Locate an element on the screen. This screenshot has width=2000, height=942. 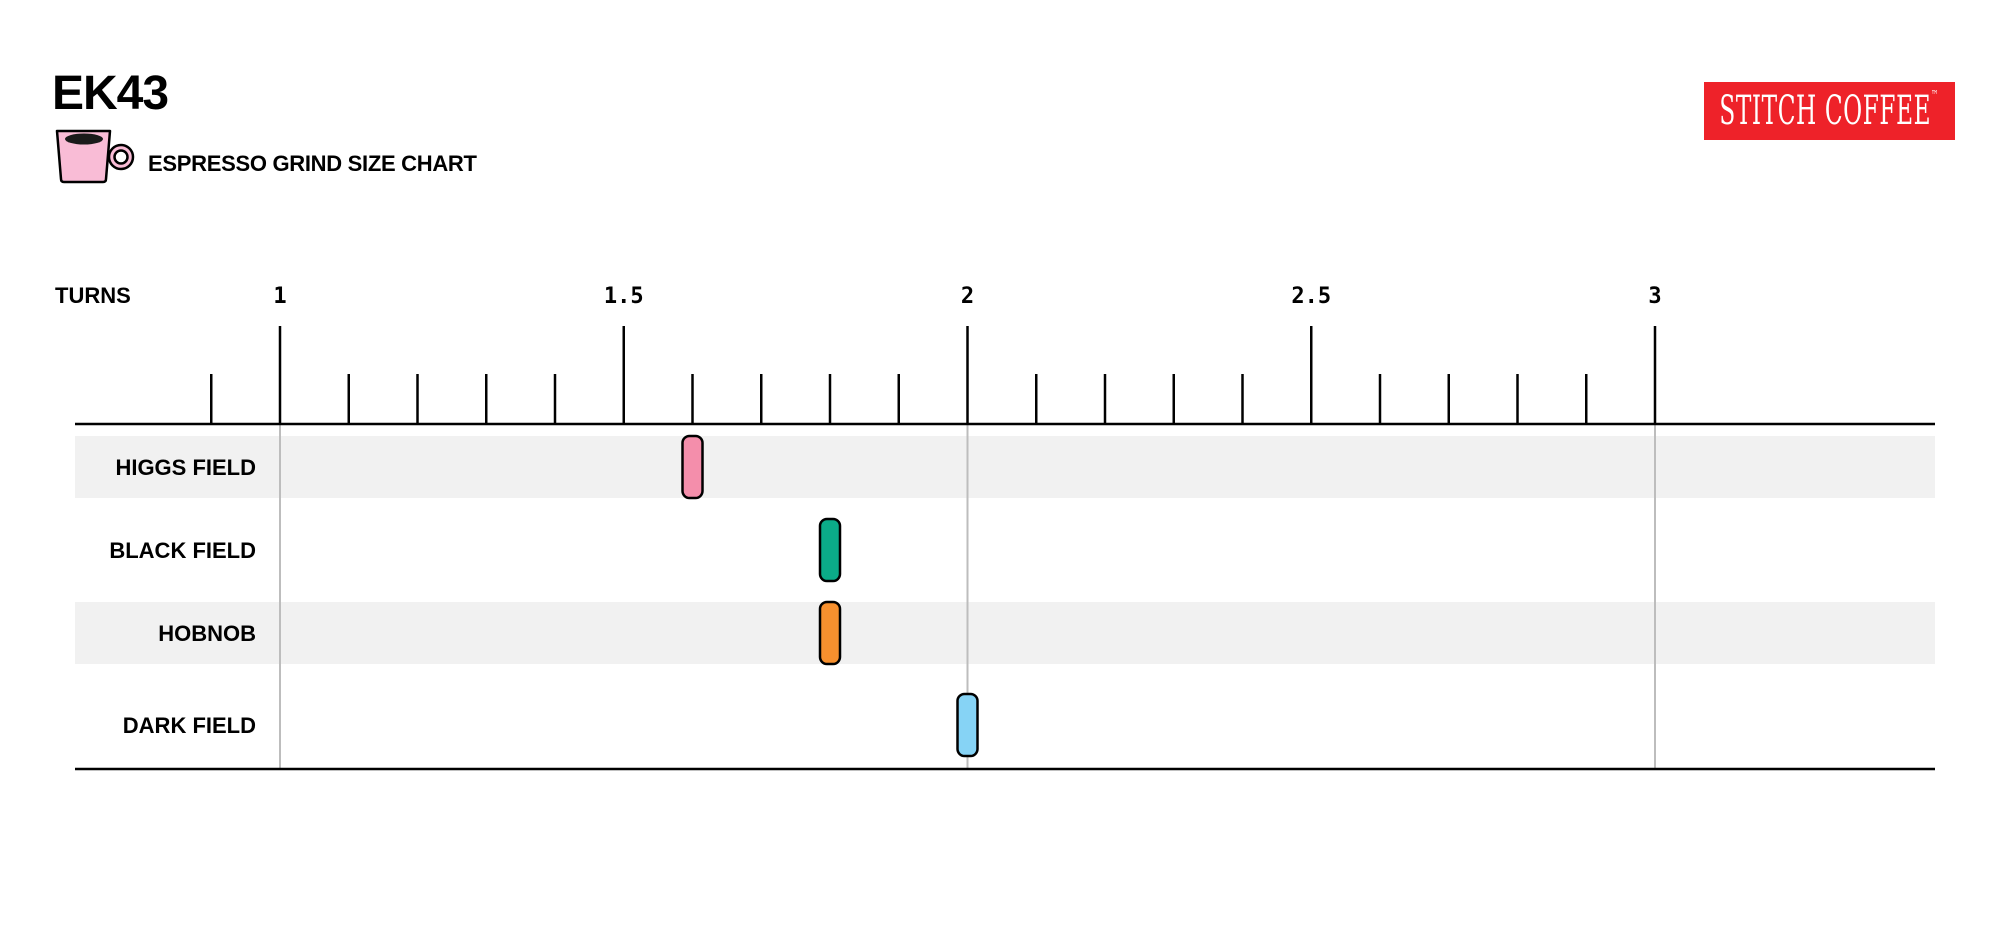
tick-labels: 1 1.5 2 2.5 3 is located at coordinates (967, 296).